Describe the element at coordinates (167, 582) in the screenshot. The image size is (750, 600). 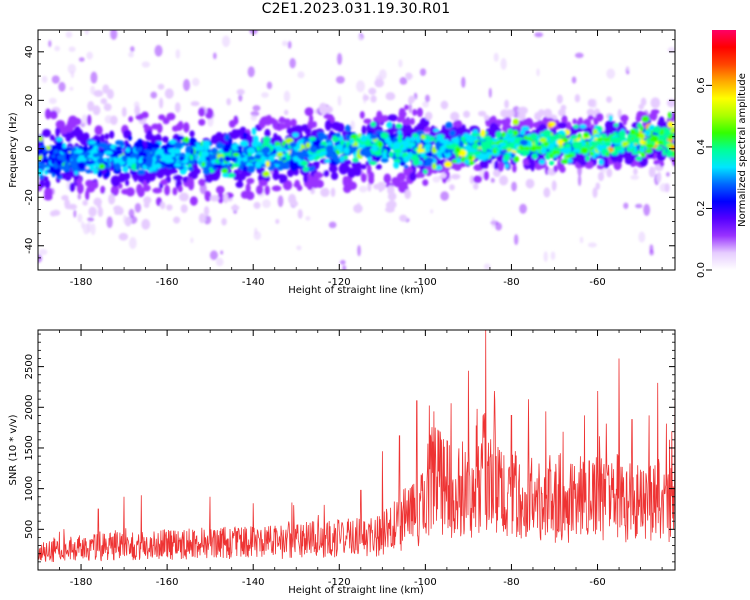
I see `x-tick-label: -160` at that location.